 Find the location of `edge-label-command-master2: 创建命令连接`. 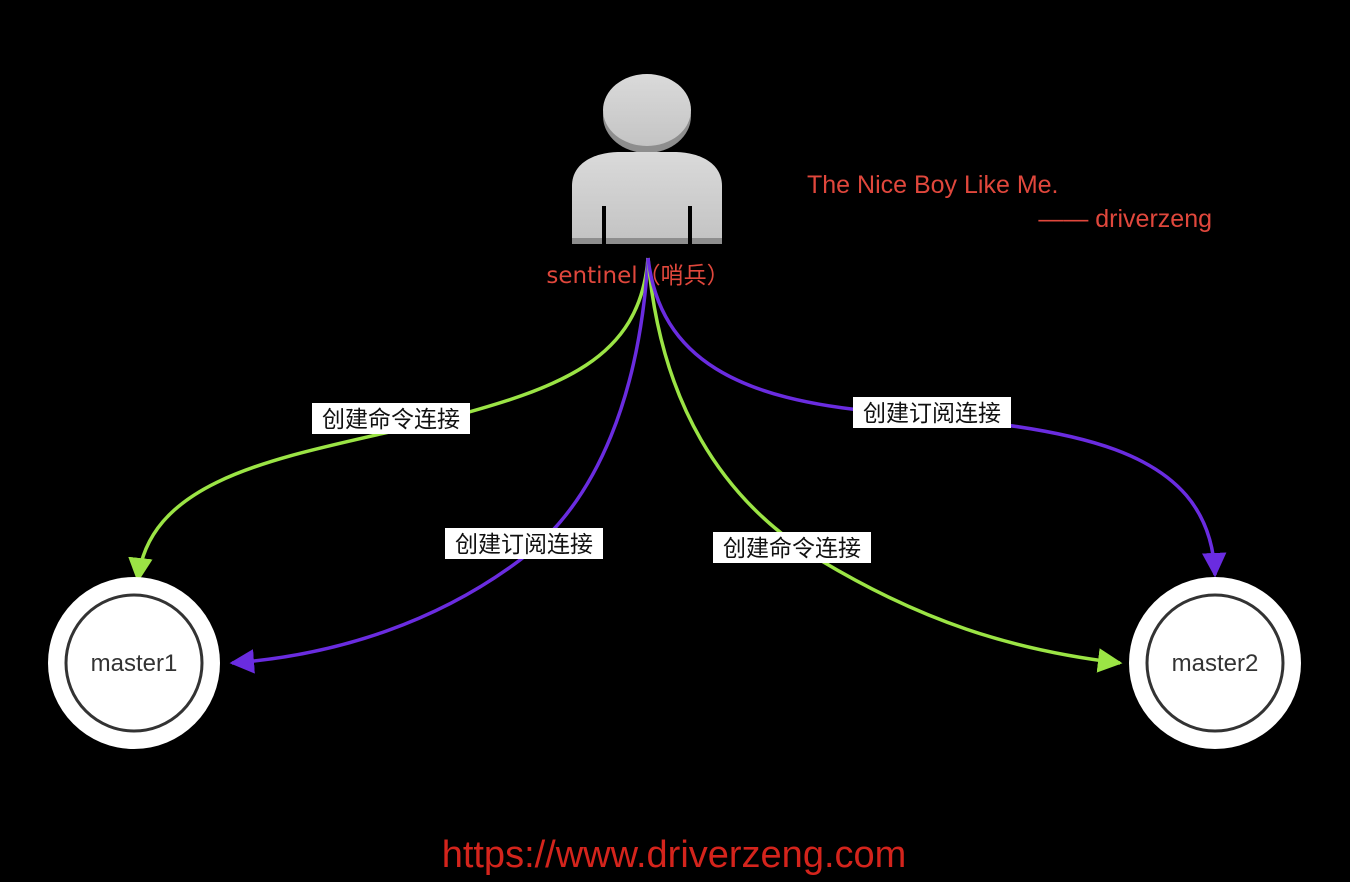

edge-label-command-master2: 创建命令连接 is located at coordinates (792, 547).